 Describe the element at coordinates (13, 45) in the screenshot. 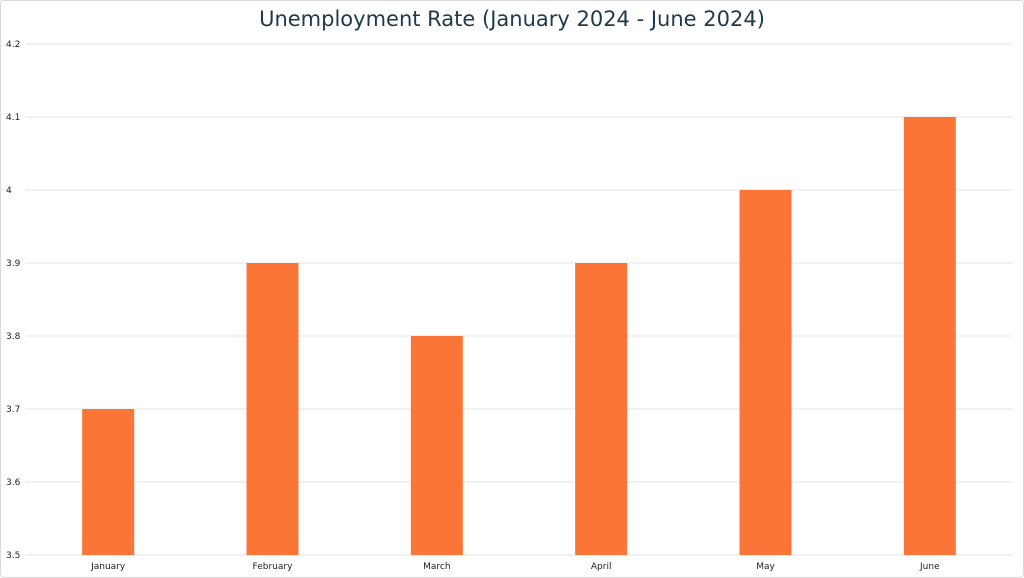

I see `y-tick-label: 4.2` at that location.